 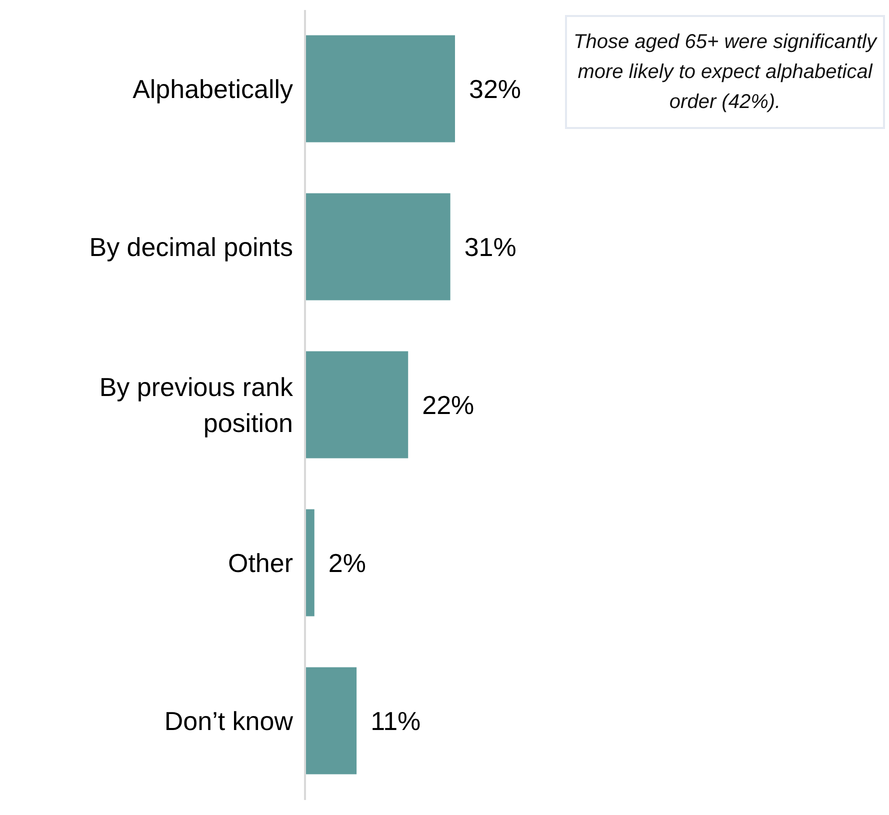 I want to click on y-tick-label: Other, so click(x=261, y=563).